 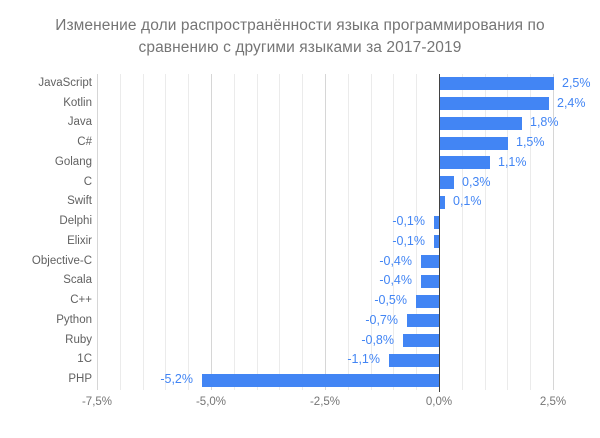 I want to click on x-axis-tick-label: 0,0%, so click(x=439, y=402).